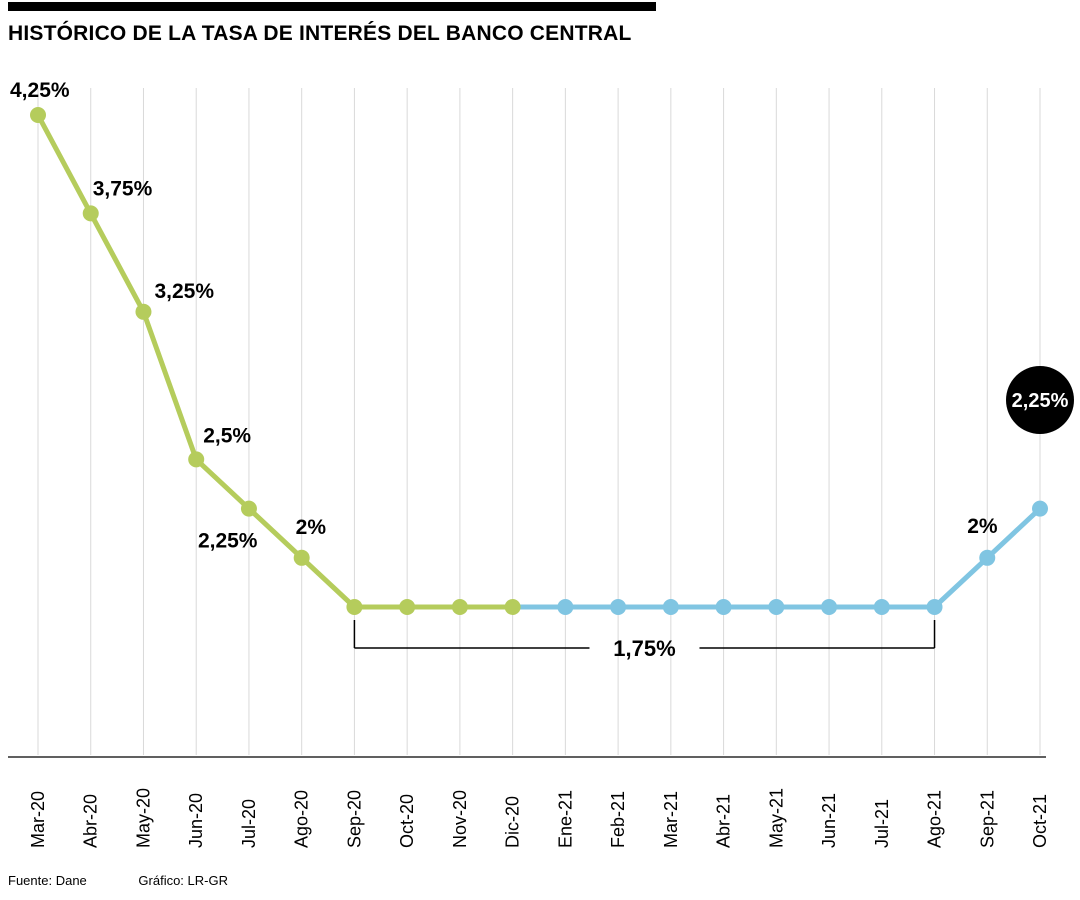 Image resolution: width=1080 pixels, height=900 pixels. Describe the element at coordinates (228, 541) in the screenshot. I see `value-label: 2,25%` at that location.